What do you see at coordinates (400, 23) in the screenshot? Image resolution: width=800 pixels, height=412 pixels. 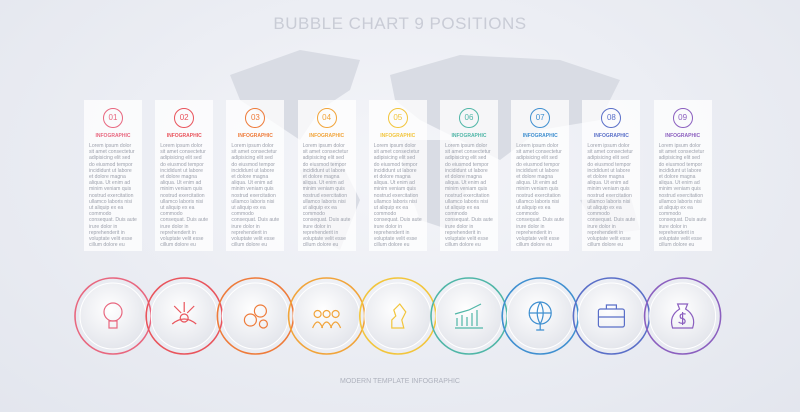 I see `title: BUBBLE CHART 9 POSITIONS` at bounding box center [400, 23].